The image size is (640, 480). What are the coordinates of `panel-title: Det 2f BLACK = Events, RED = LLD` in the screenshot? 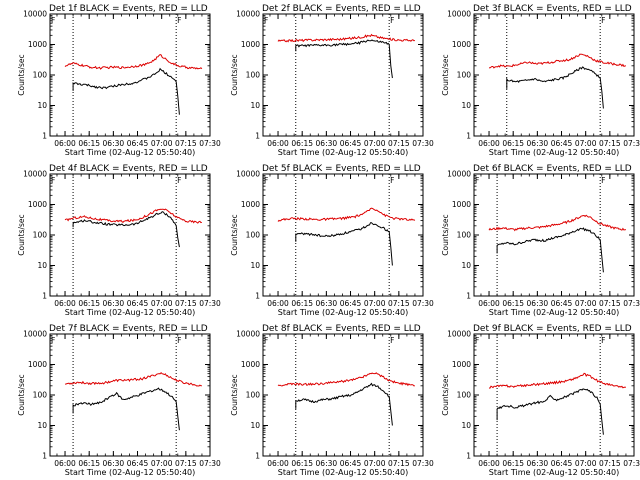 It's located at (341, 9).